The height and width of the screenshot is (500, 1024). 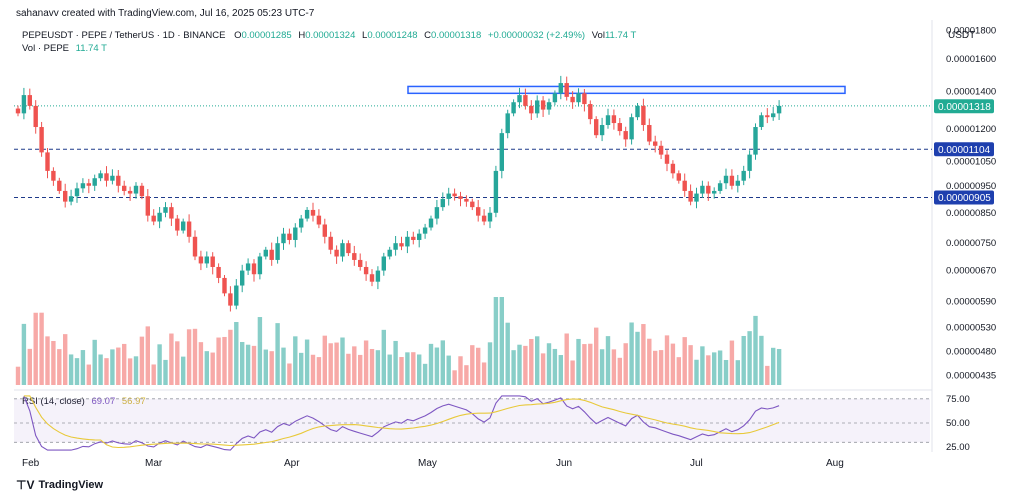 What do you see at coordinates (598, 35) in the screenshot?
I see `volume-label: Vol` at bounding box center [598, 35].